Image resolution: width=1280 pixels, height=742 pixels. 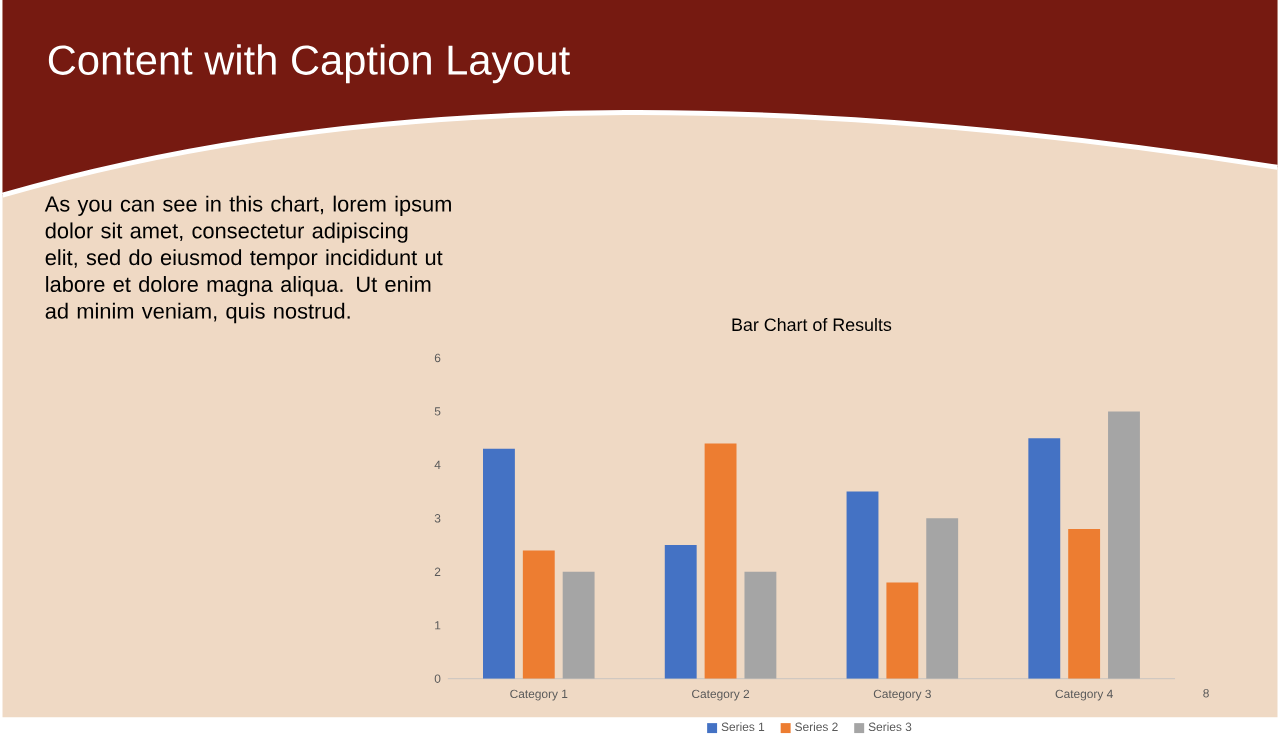 What do you see at coordinates (812, 325) in the screenshot?
I see `chart-title: Bar Chart of Results` at bounding box center [812, 325].